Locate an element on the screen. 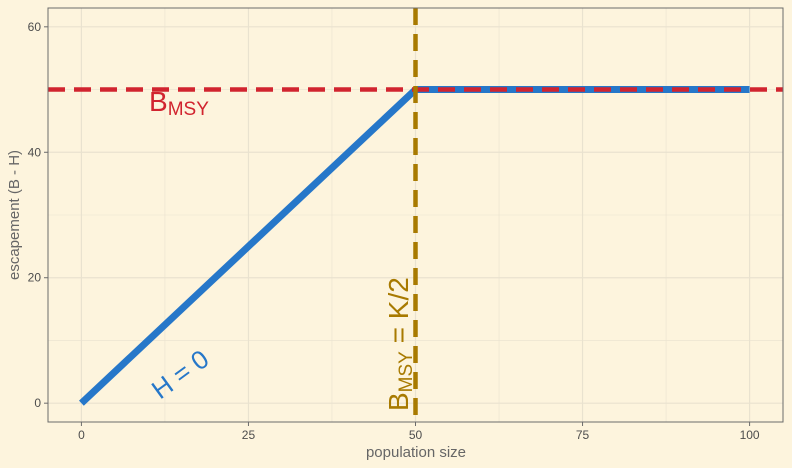  x-tick-label: 50 is located at coordinates (416, 435).